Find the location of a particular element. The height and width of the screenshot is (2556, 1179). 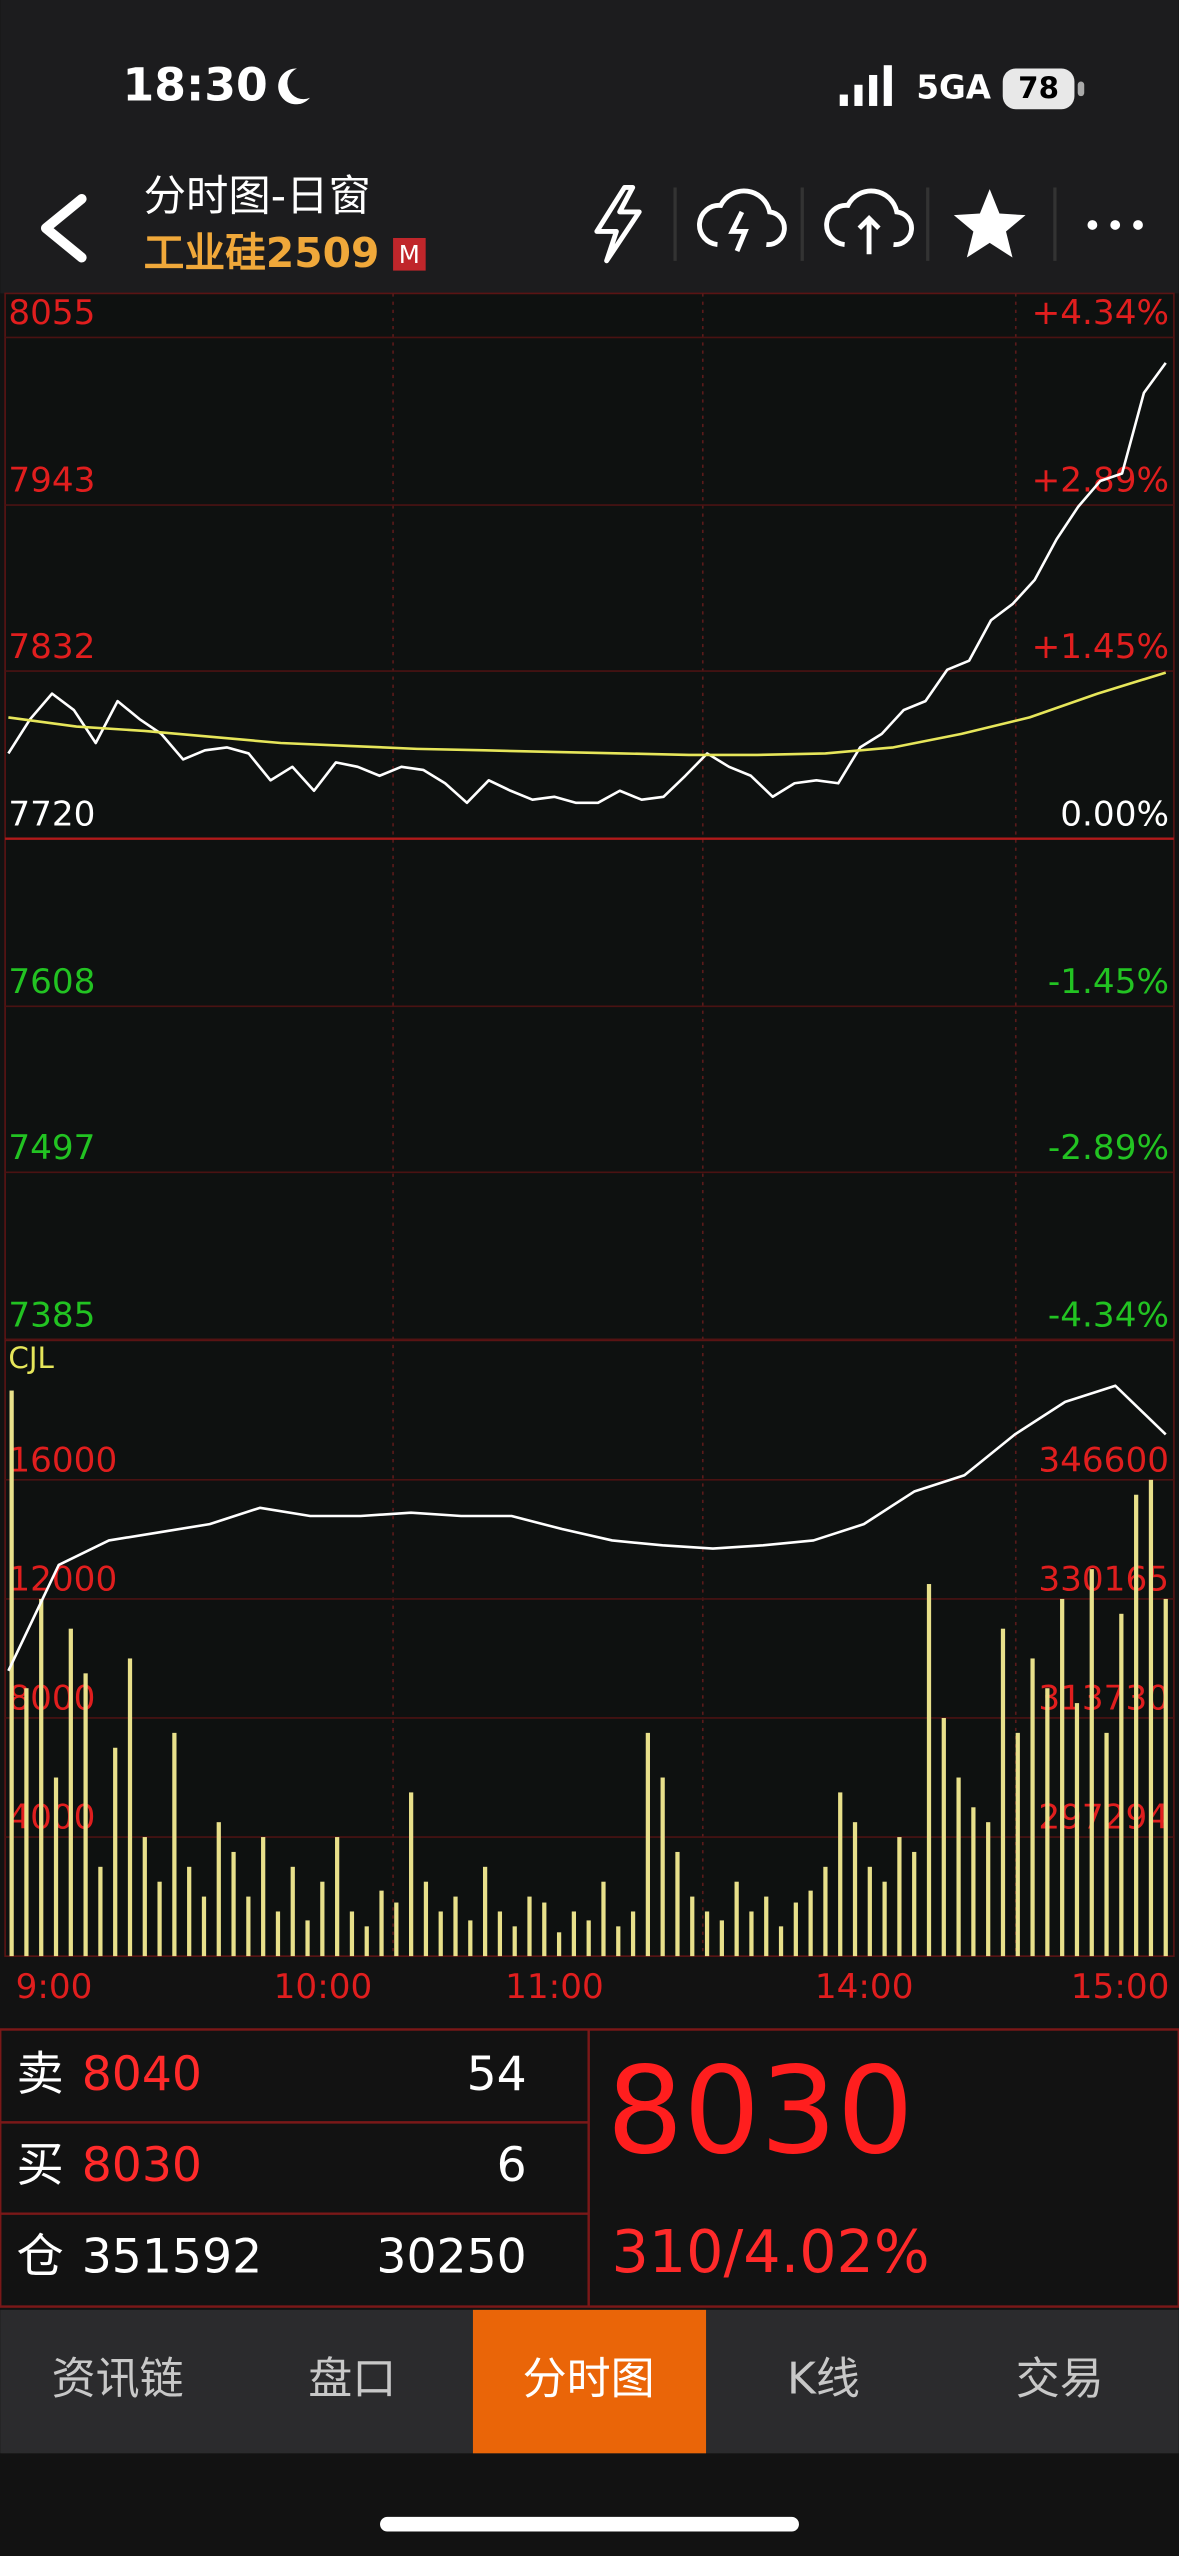

y-tick-label: 7943 is located at coordinates (51, 481).